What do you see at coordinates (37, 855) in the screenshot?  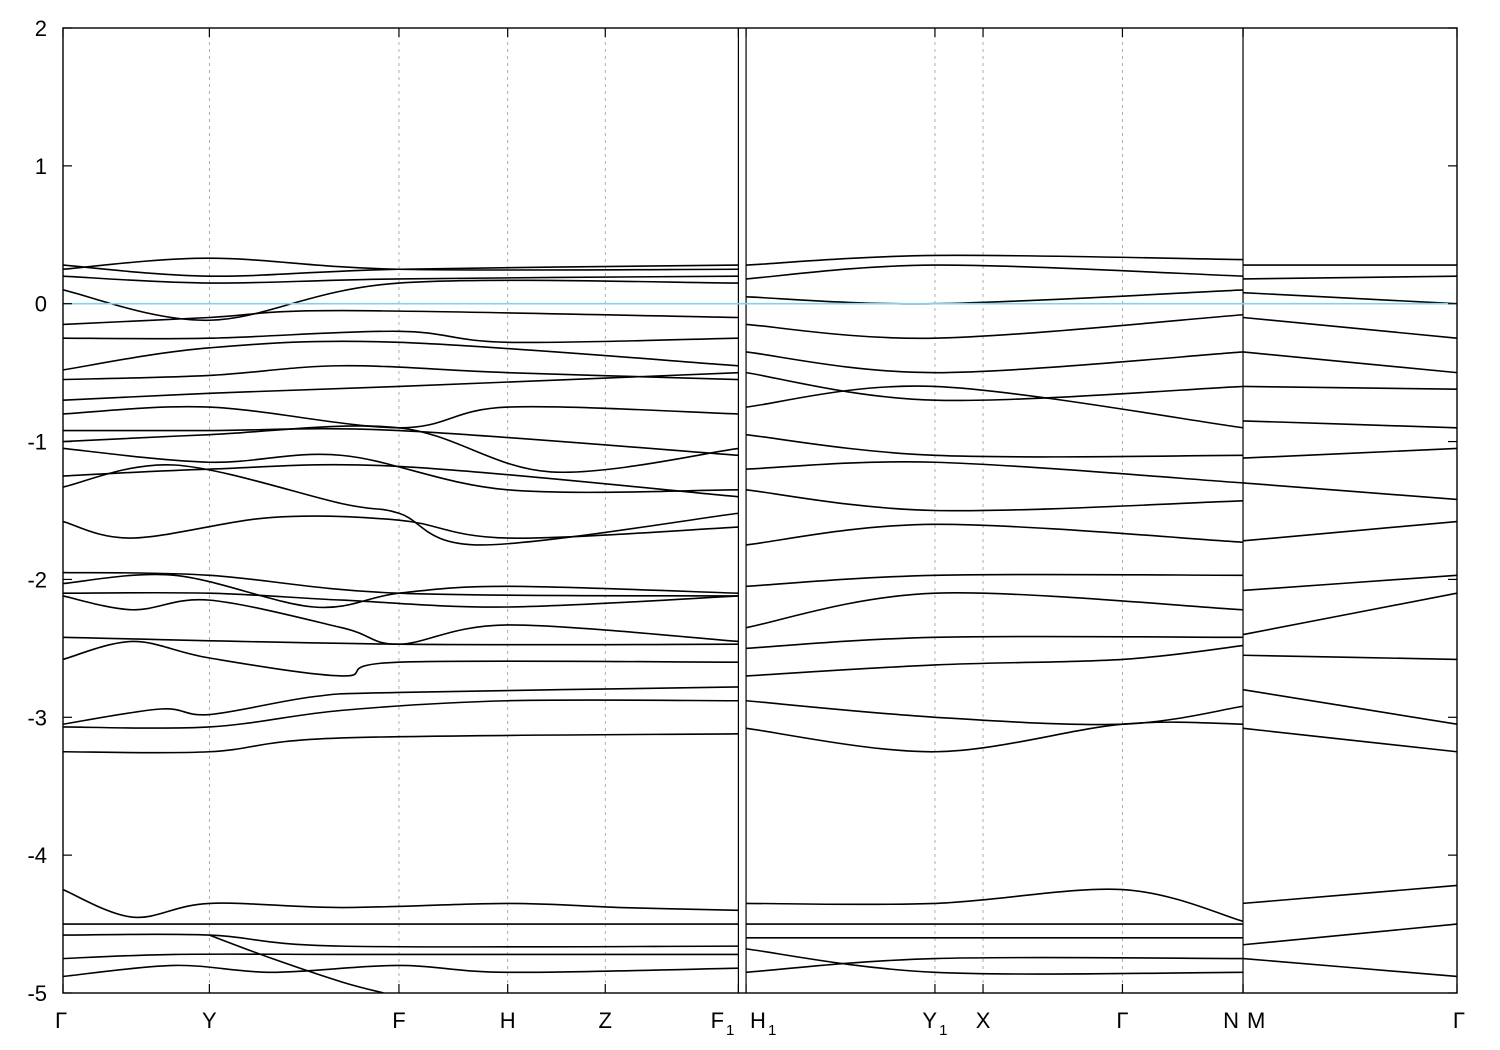 I see `y-tick-label: -4` at bounding box center [37, 855].